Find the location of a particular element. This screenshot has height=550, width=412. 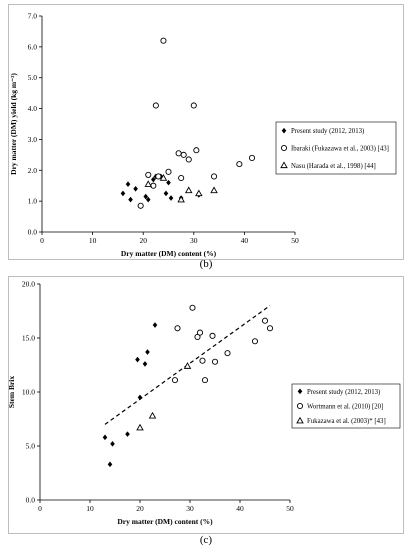

y-tick-label: 10.0 is located at coordinates (28, 392).